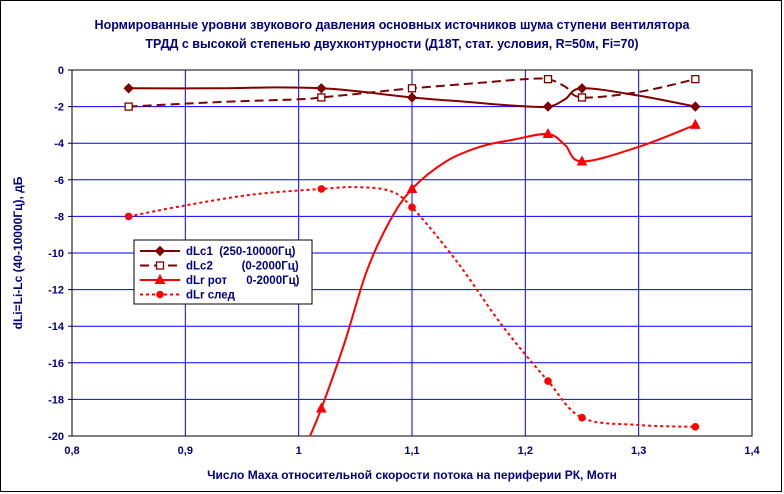  Describe the element at coordinates (59, 181) in the screenshot. I see `y-tick-label: -6` at that location.